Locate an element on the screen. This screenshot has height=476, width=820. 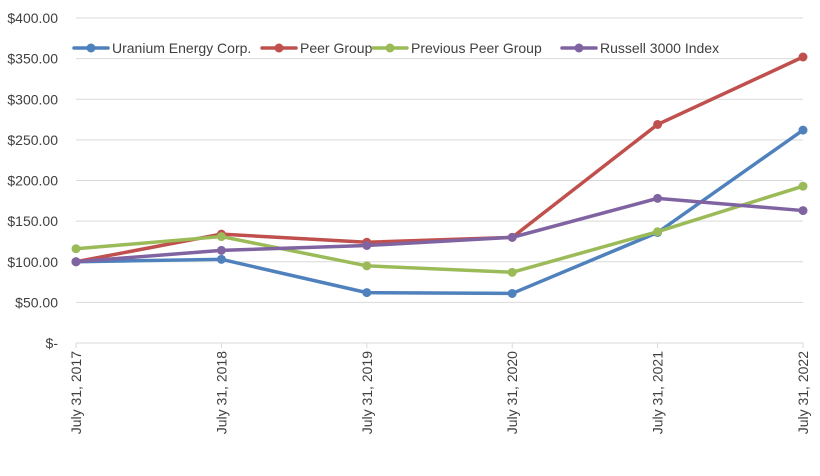
x-tick-label: July 31, 2019 is located at coordinates (367, 392).